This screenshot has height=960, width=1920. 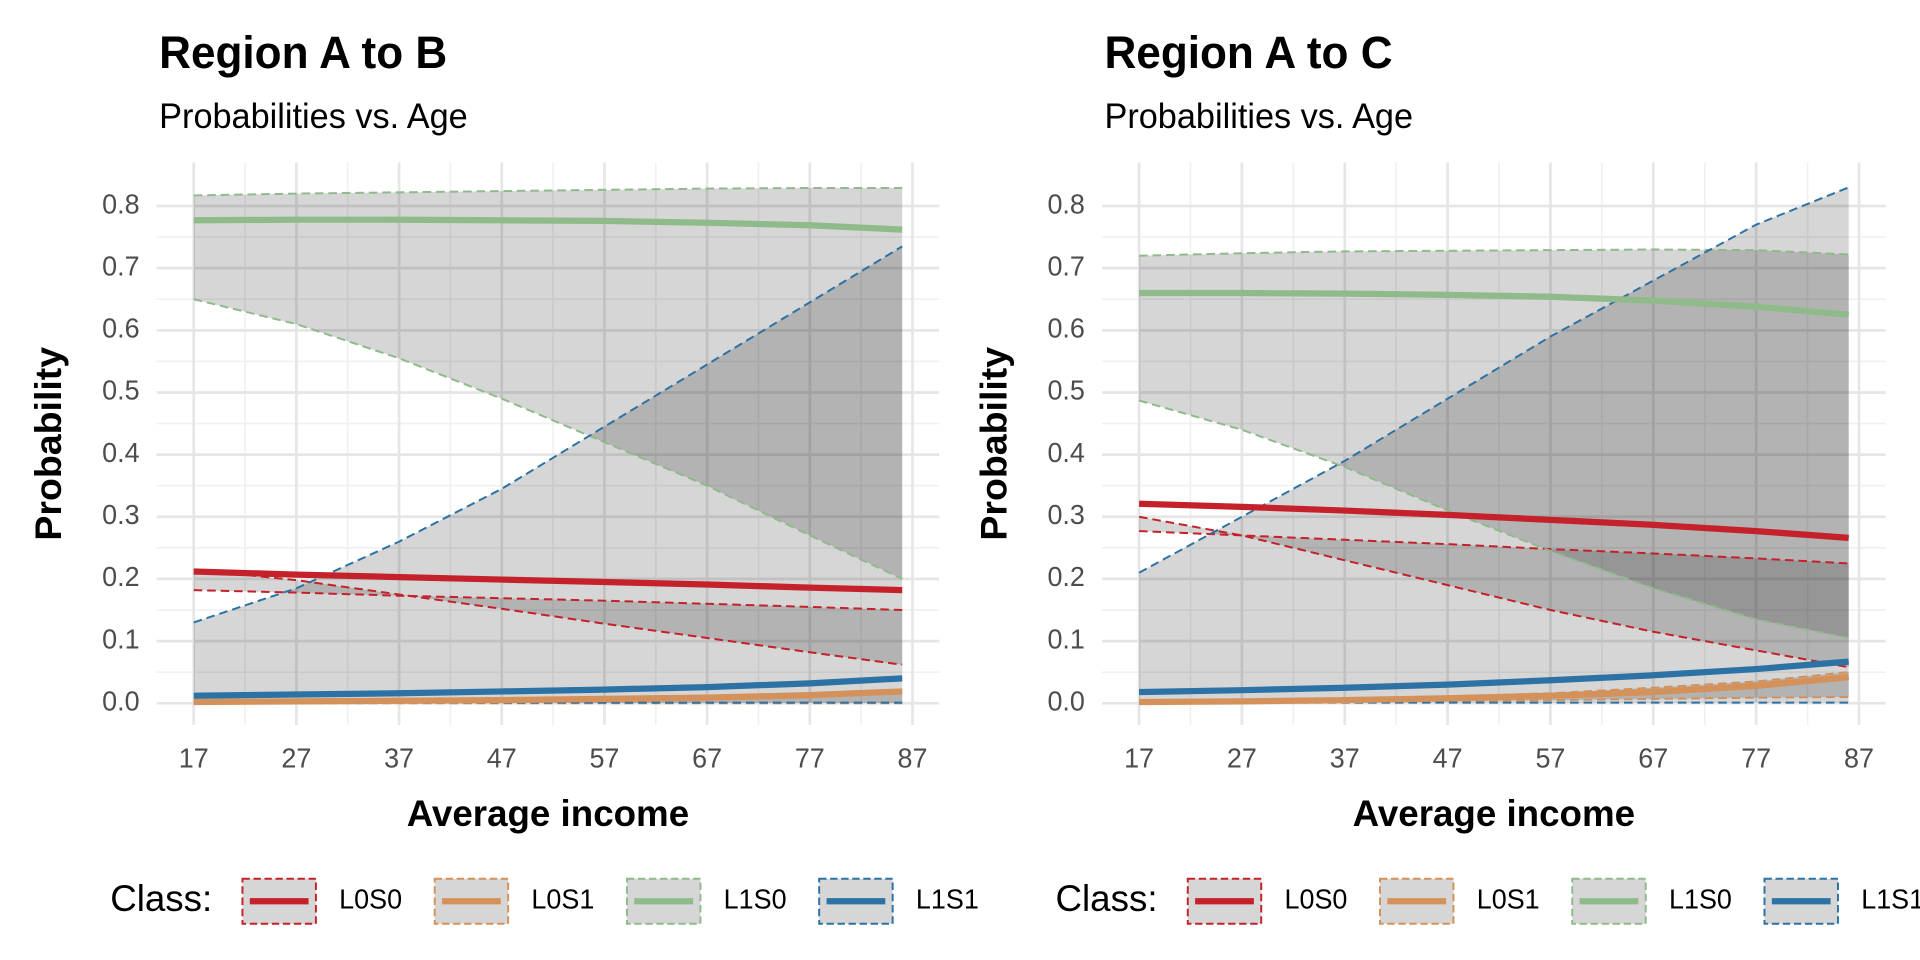 What do you see at coordinates (303, 54) in the screenshot?
I see `chart-title: Region A to B` at bounding box center [303, 54].